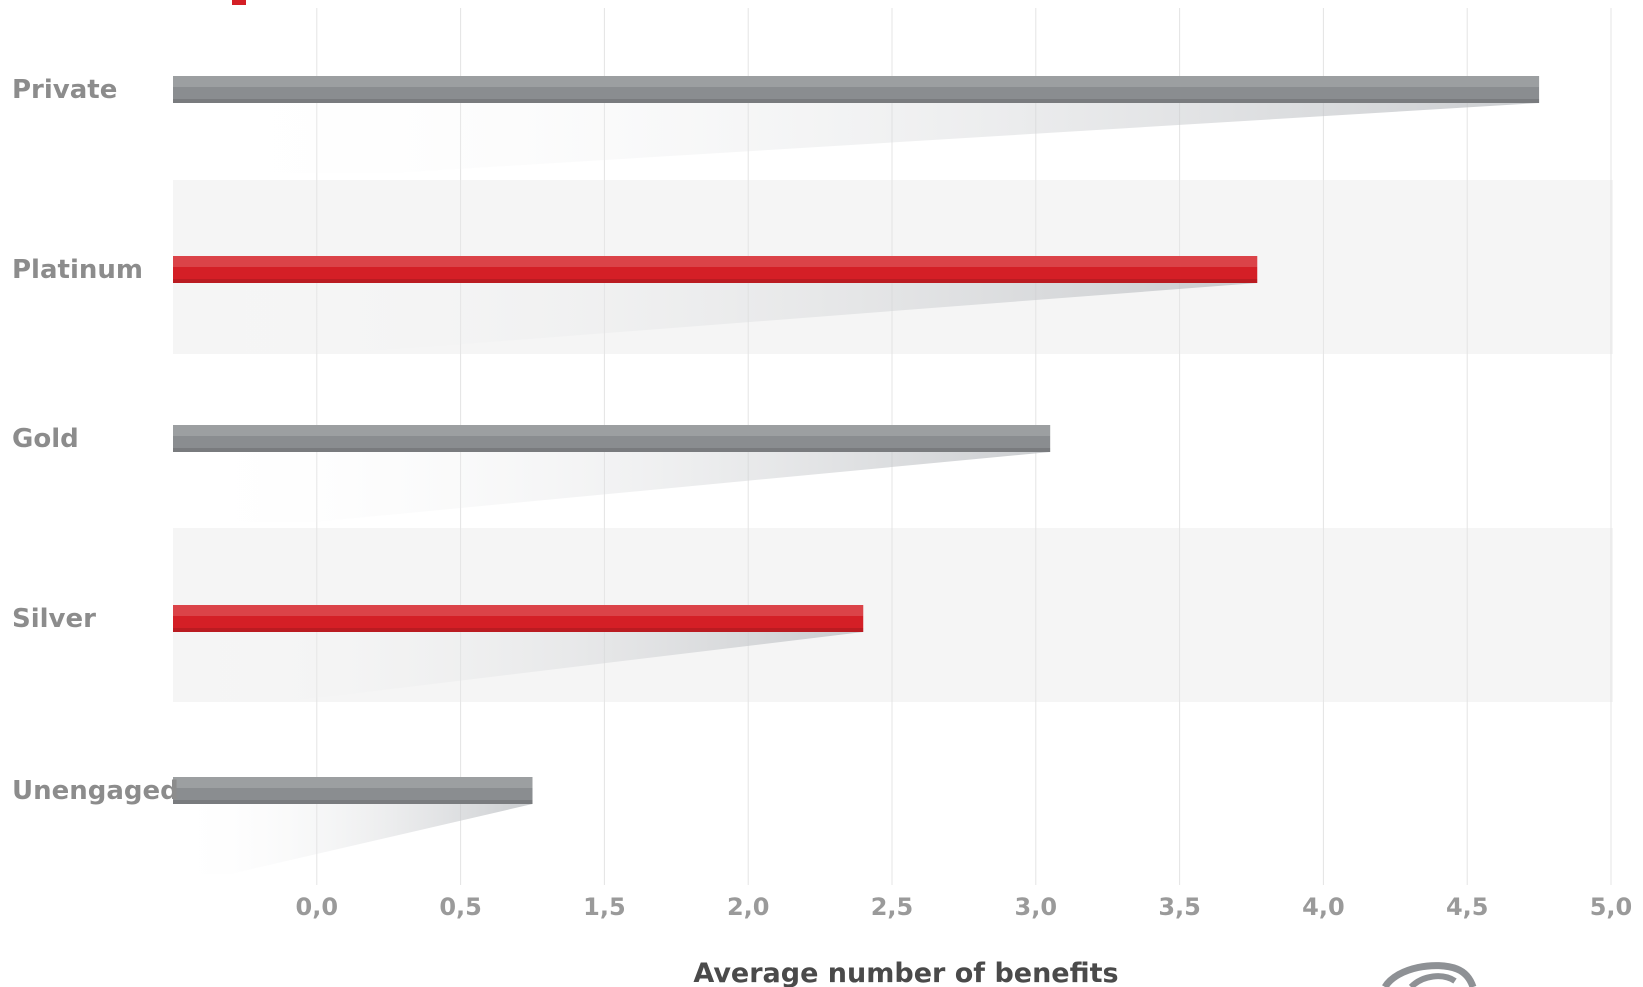 Image resolution: width=1643 pixels, height=987 pixels. What do you see at coordinates (612, 438) in the screenshot?
I see `bar-gold` at bounding box center [612, 438].